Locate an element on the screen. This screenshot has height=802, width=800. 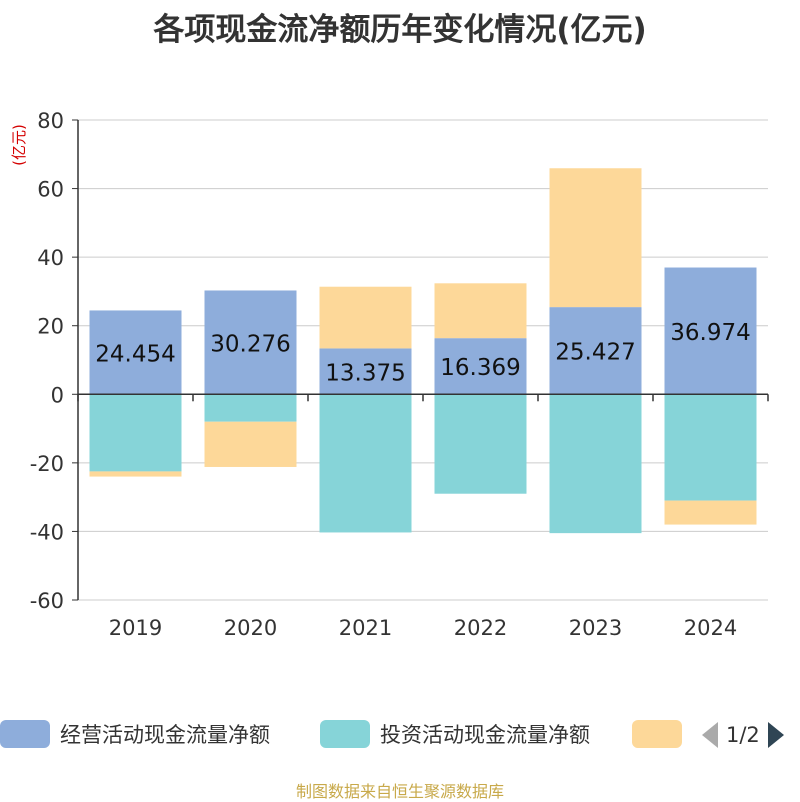
x-tick-label-2020: 2020 is located at coordinates (250, 628).